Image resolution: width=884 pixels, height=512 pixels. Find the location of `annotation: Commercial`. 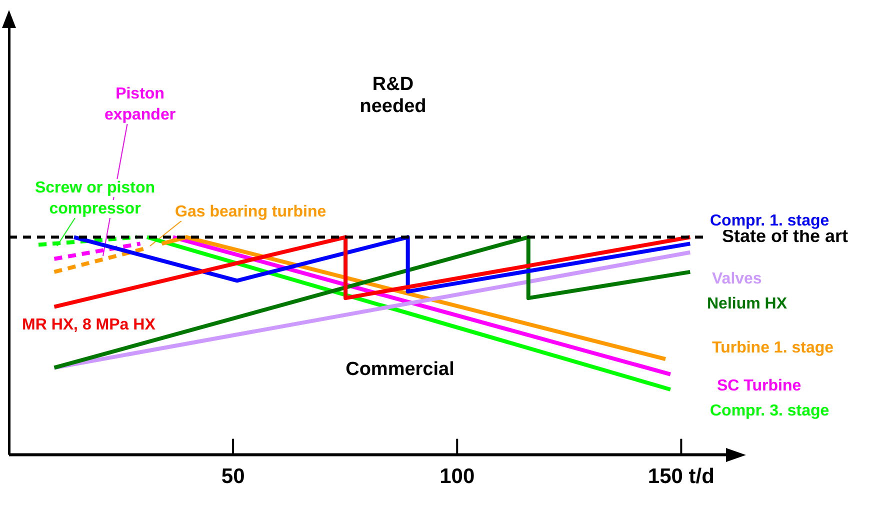

annotation: Commercial is located at coordinates (400, 369).